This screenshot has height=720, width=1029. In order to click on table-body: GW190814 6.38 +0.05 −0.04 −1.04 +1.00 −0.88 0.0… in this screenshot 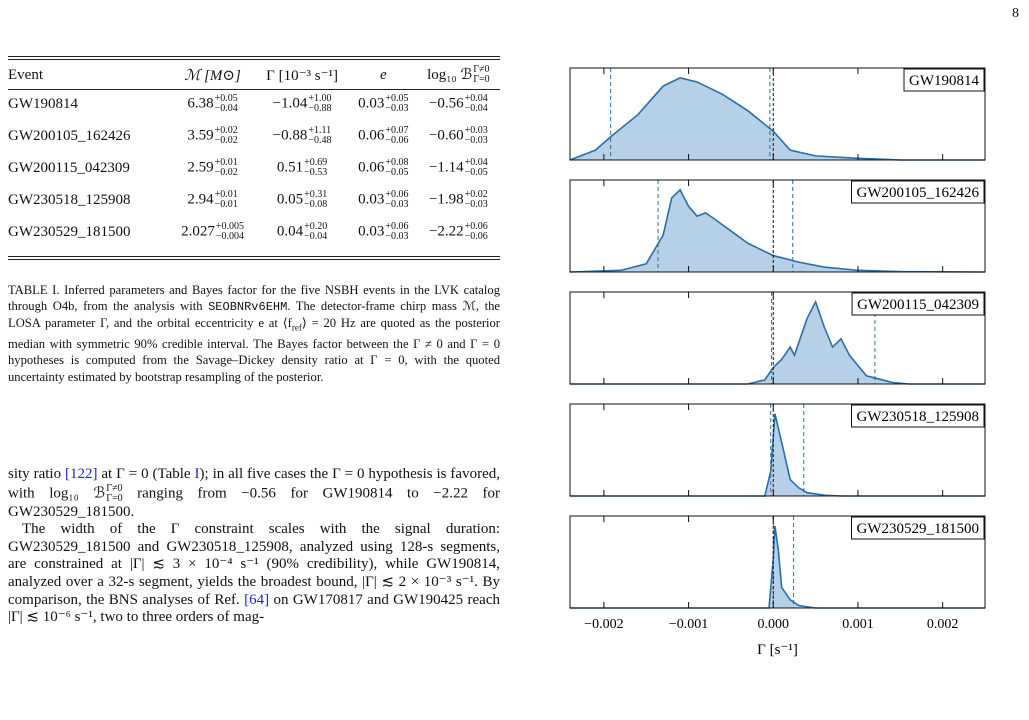, I will do `click(254, 168)`.